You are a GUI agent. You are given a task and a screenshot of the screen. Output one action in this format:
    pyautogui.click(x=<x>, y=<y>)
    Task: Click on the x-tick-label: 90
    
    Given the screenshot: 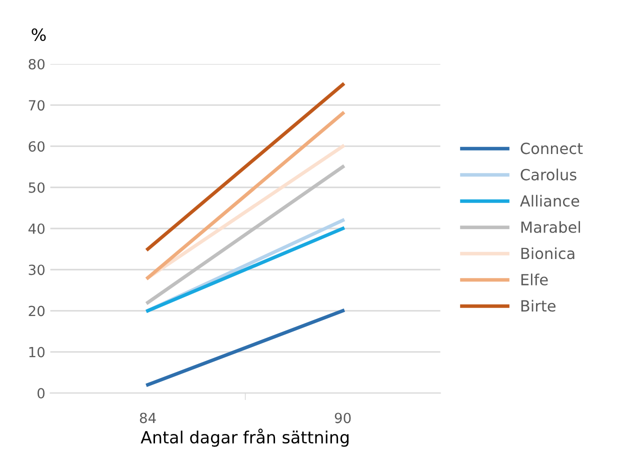 What is the action you would take?
    pyautogui.click(x=342, y=418)
    